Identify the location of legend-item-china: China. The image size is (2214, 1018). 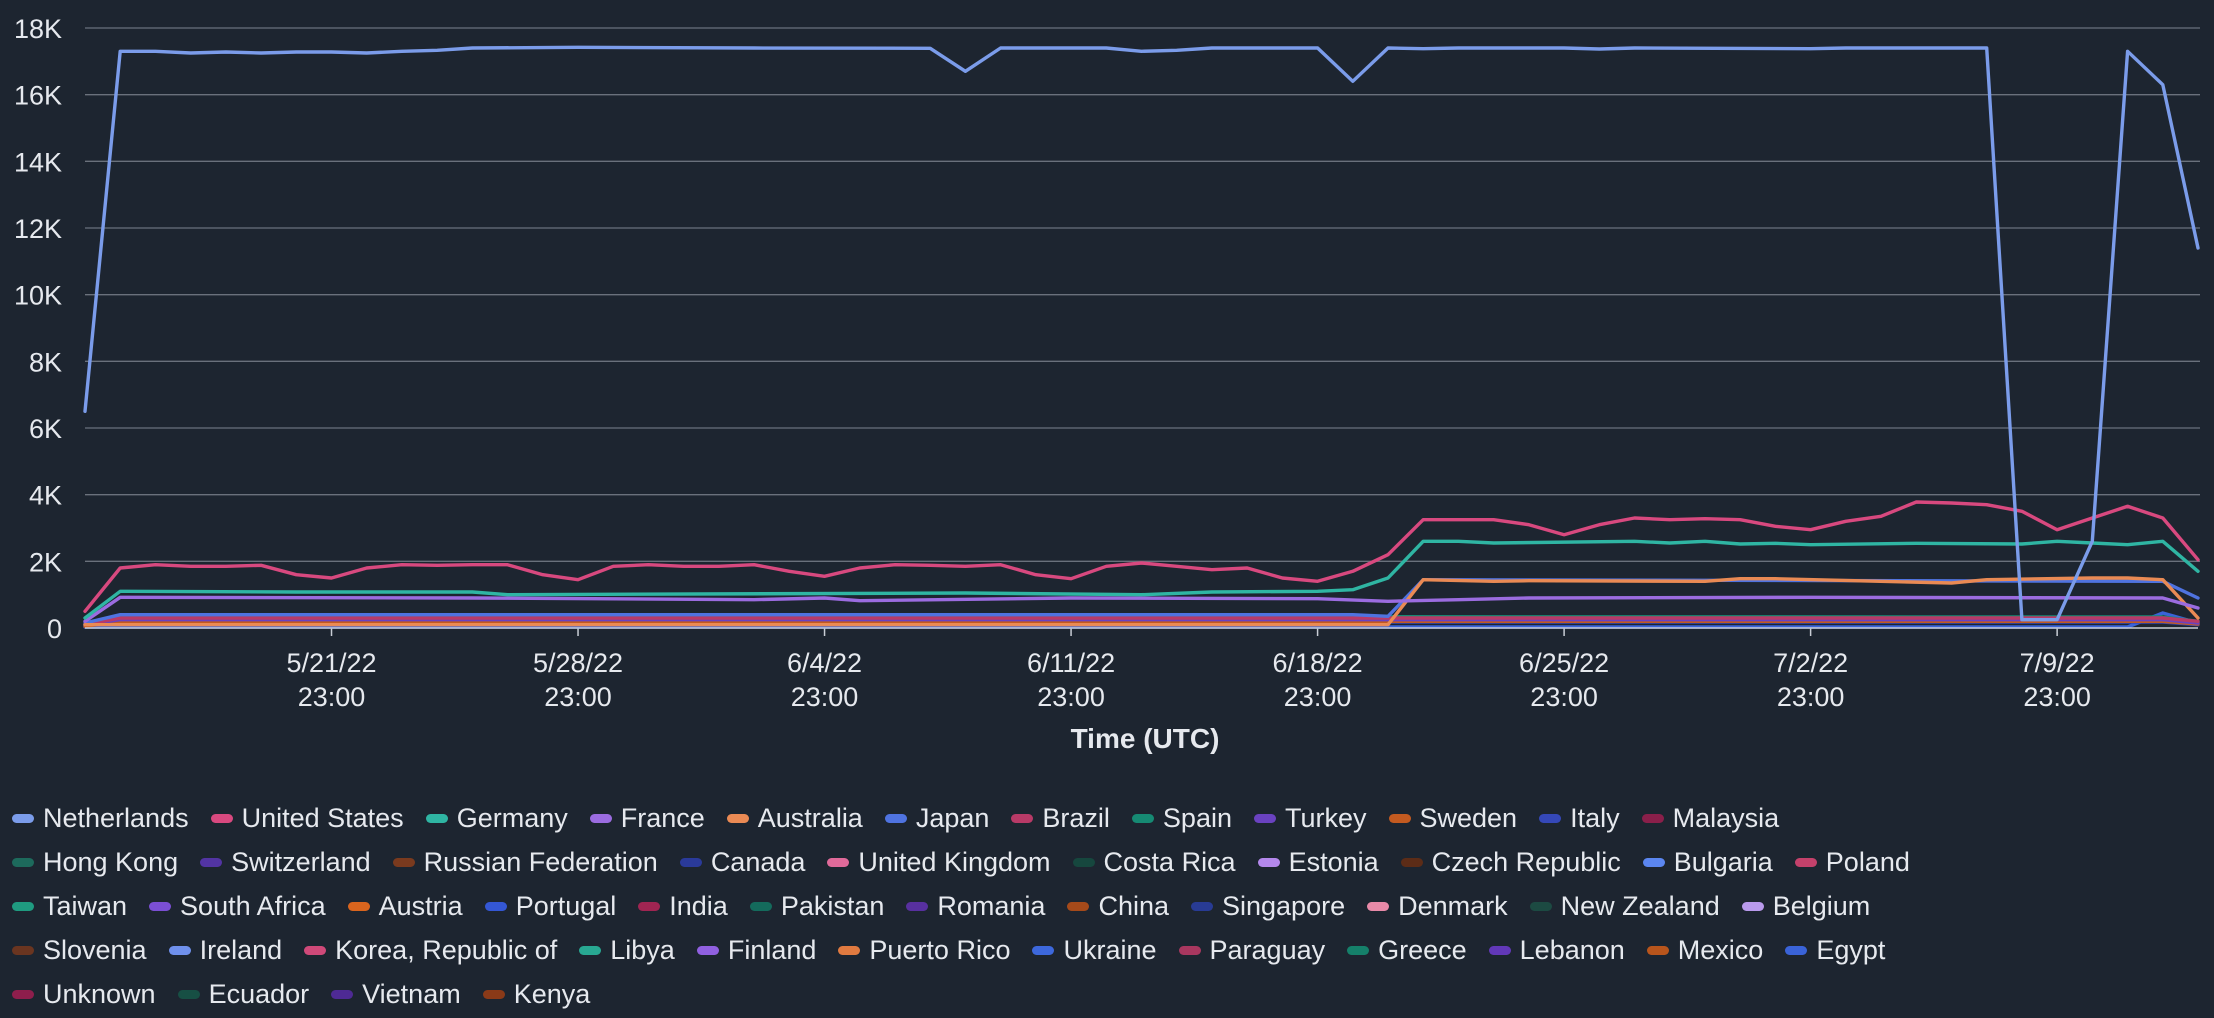
(1118, 906).